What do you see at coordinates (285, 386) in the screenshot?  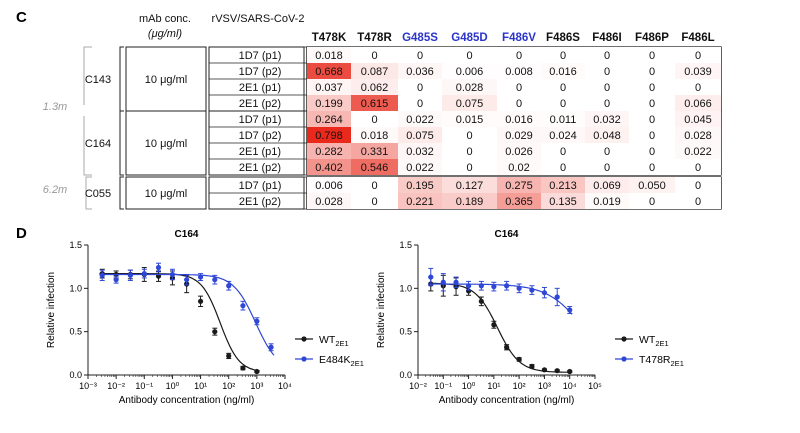 I see `x-tick-label: 10⁴` at bounding box center [285, 386].